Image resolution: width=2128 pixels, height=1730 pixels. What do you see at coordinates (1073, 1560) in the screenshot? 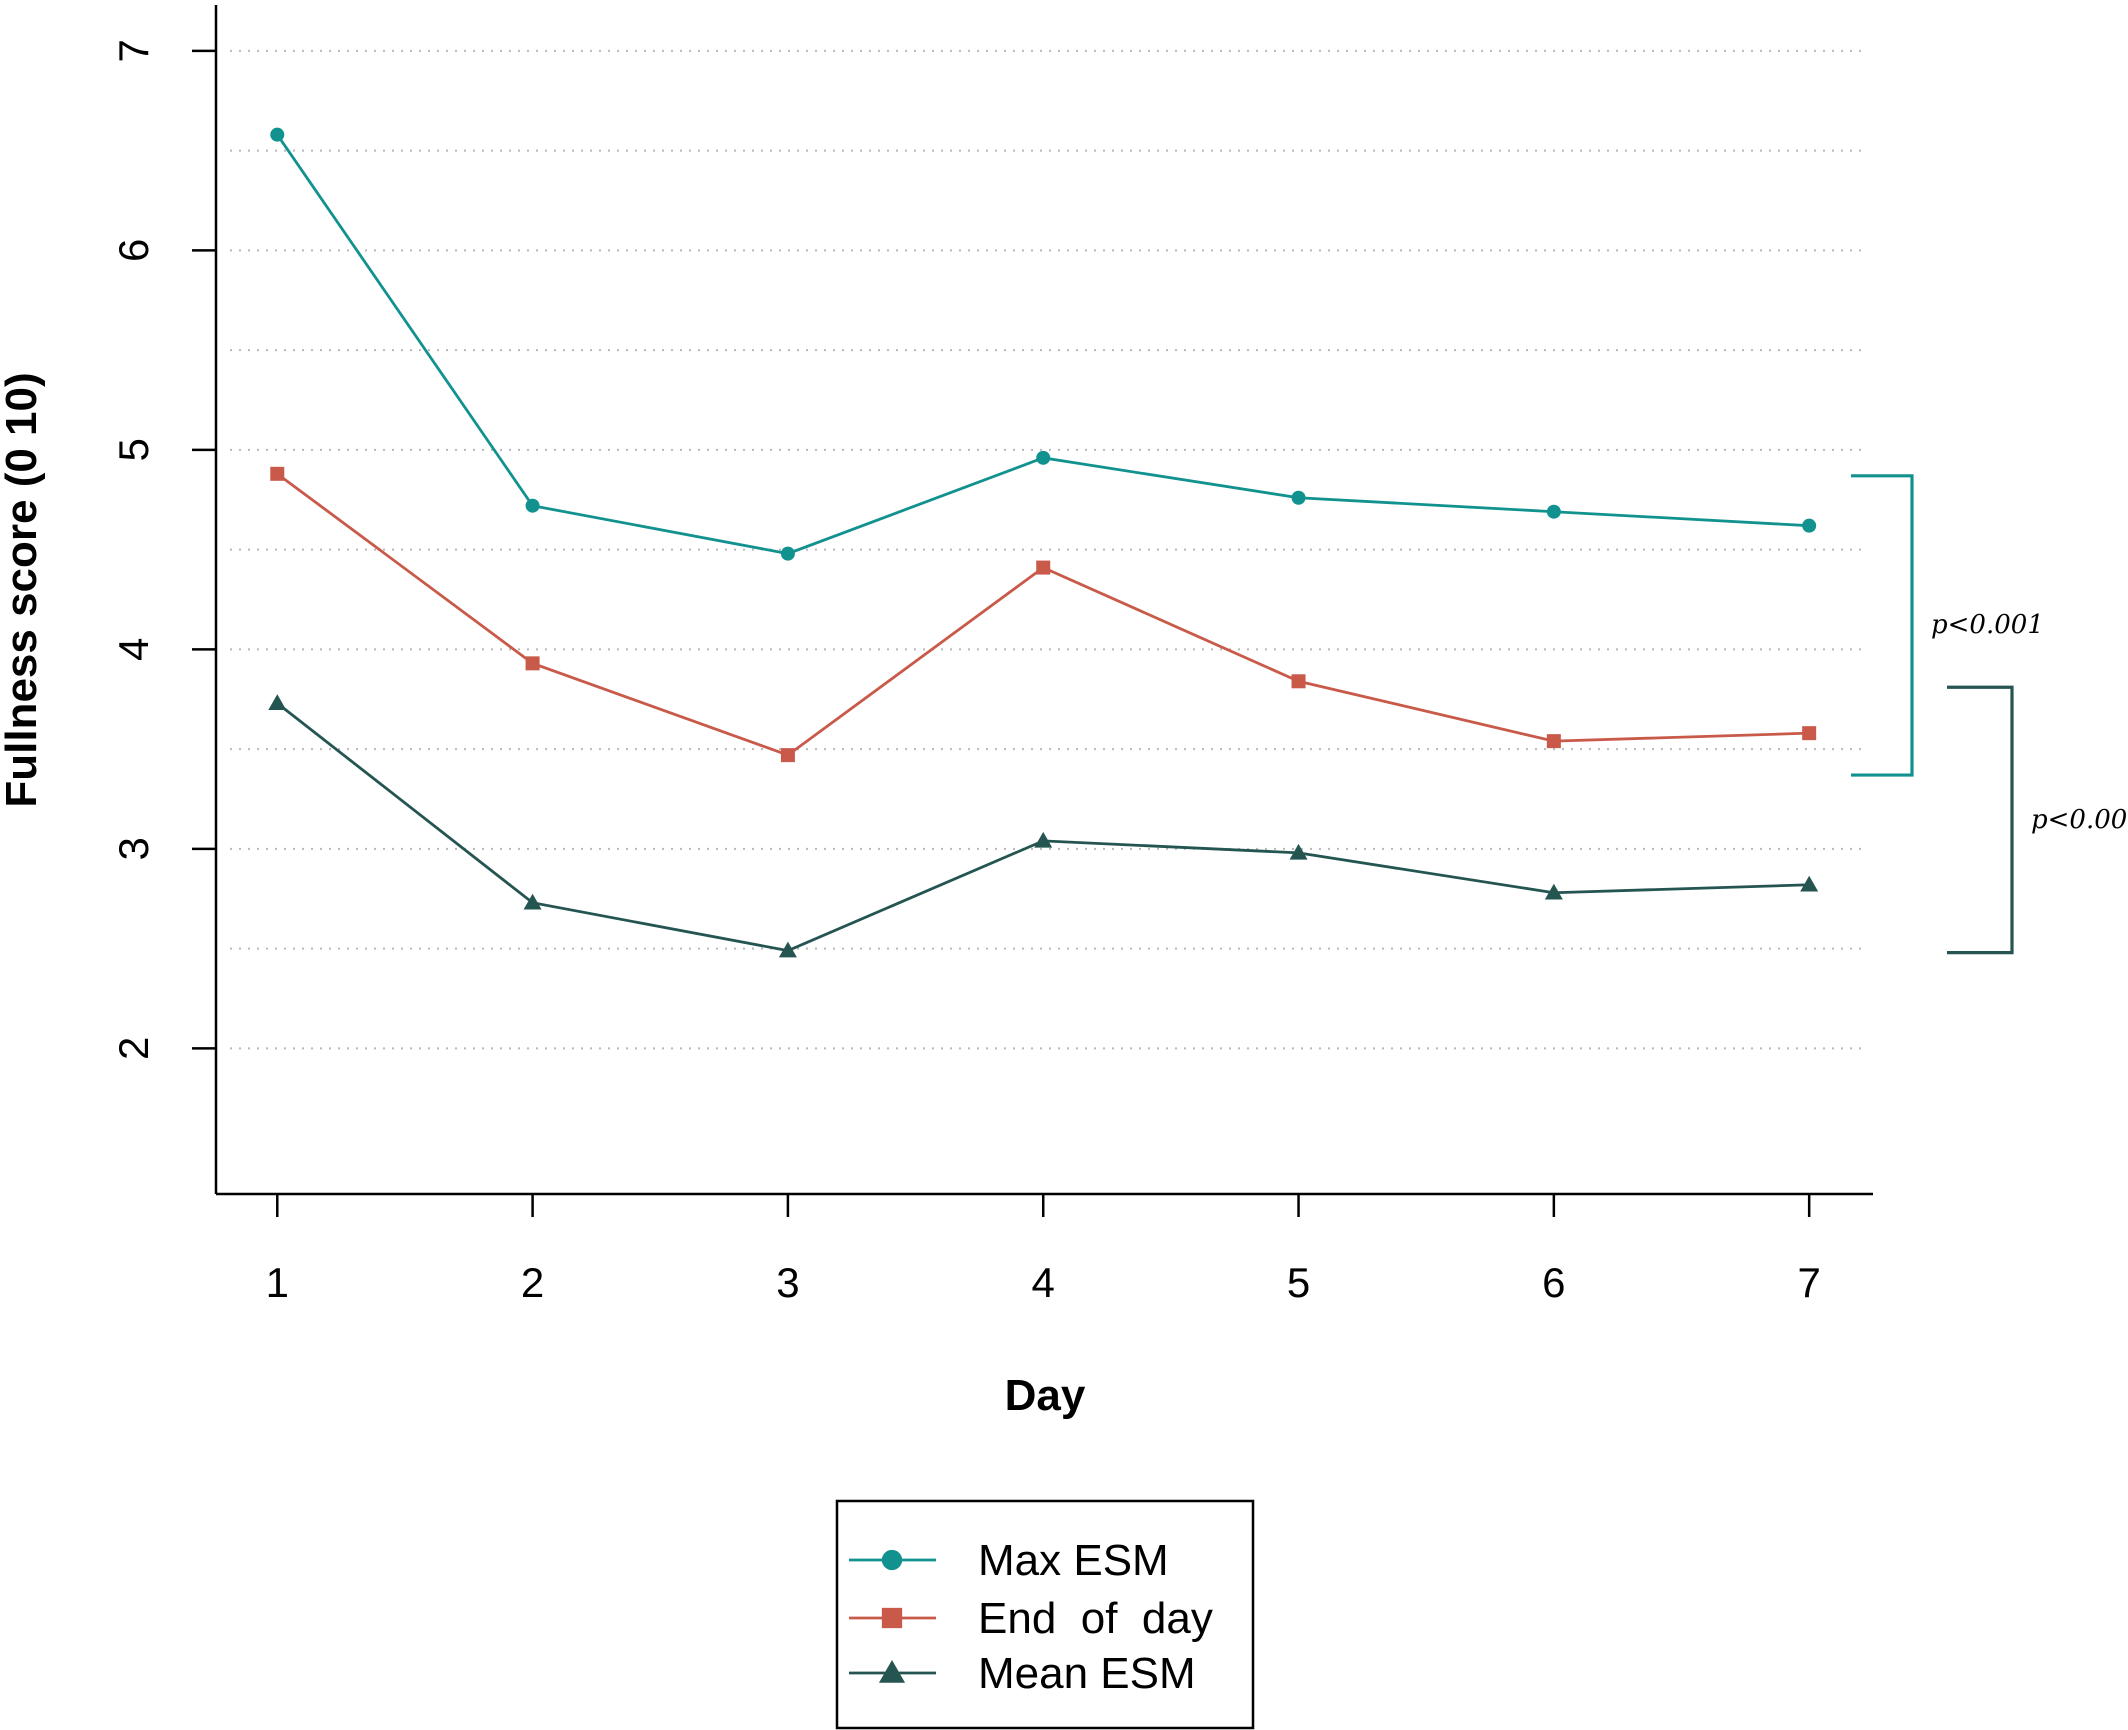
I see `legend-label: Max ESM` at bounding box center [1073, 1560].